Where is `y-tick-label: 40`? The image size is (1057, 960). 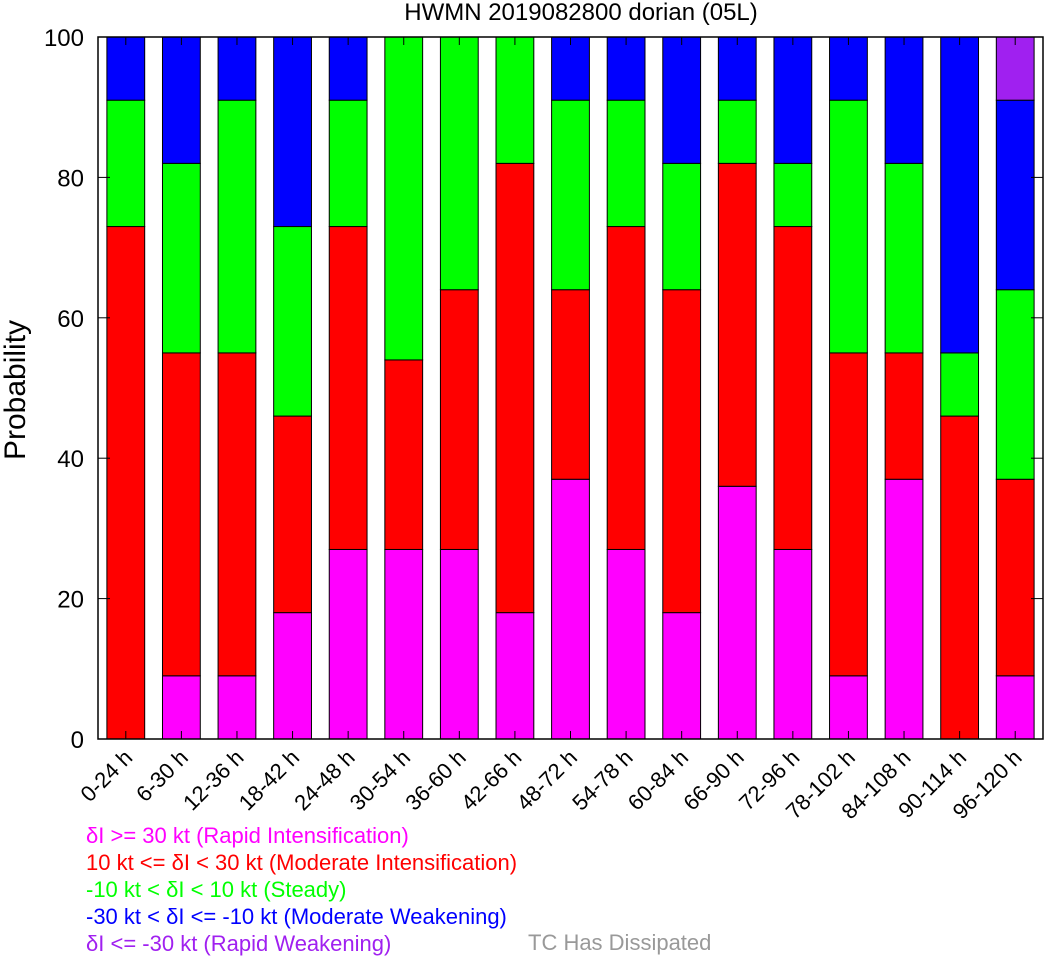
y-tick-label: 40 is located at coordinates (70, 459).